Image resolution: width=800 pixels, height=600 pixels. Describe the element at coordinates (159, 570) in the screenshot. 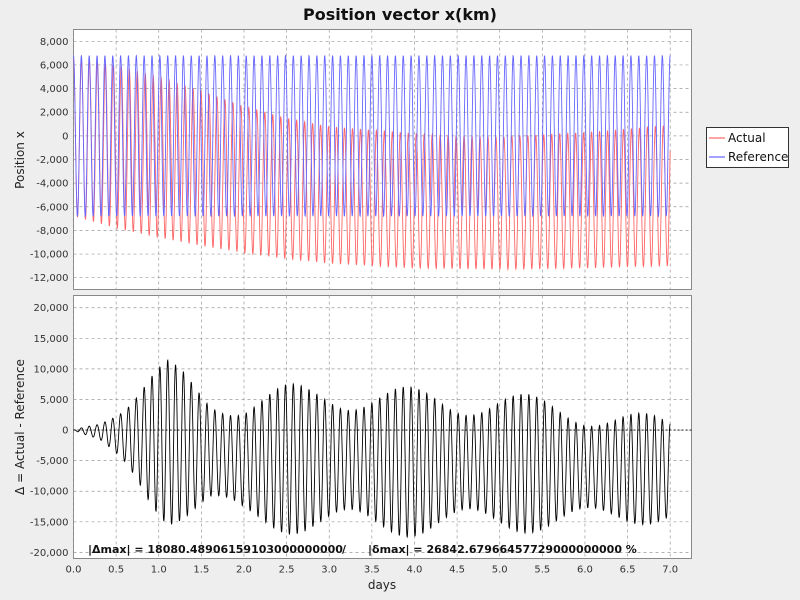

I see `x-tick-label: 1.0` at that location.